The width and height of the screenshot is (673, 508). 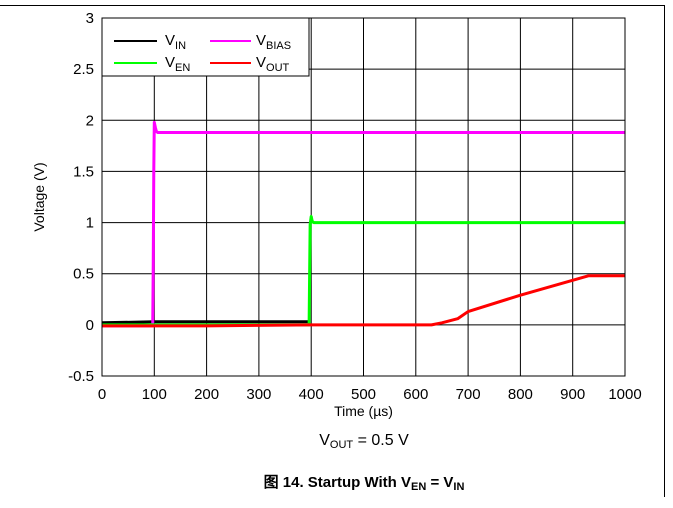 I want to click on annotation-prefix: V, so click(x=324, y=440).